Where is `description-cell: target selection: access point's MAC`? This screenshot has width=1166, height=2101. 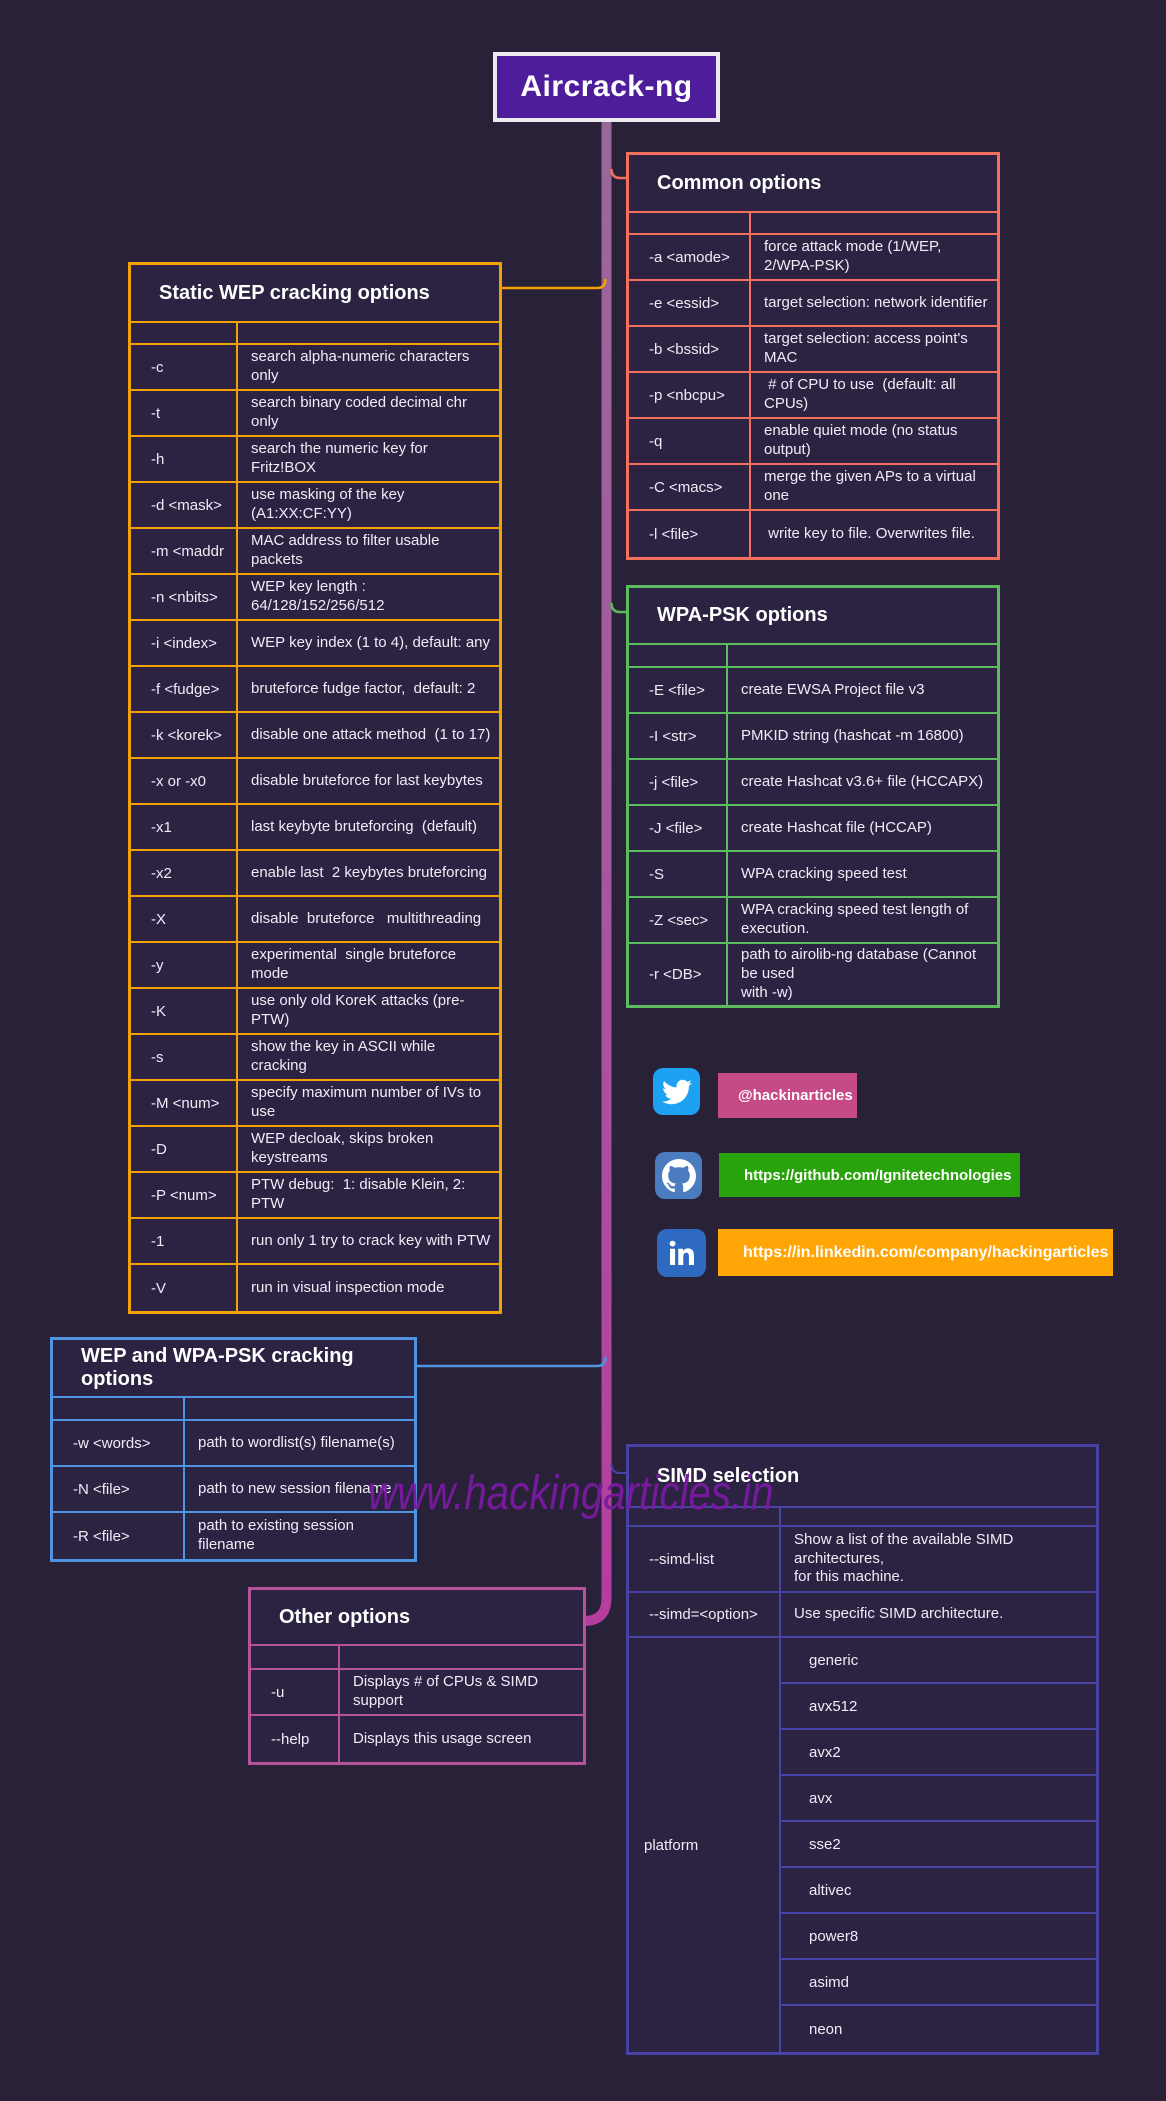 description-cell: target selection: access point's MAC is located at coordinates (868, 348).